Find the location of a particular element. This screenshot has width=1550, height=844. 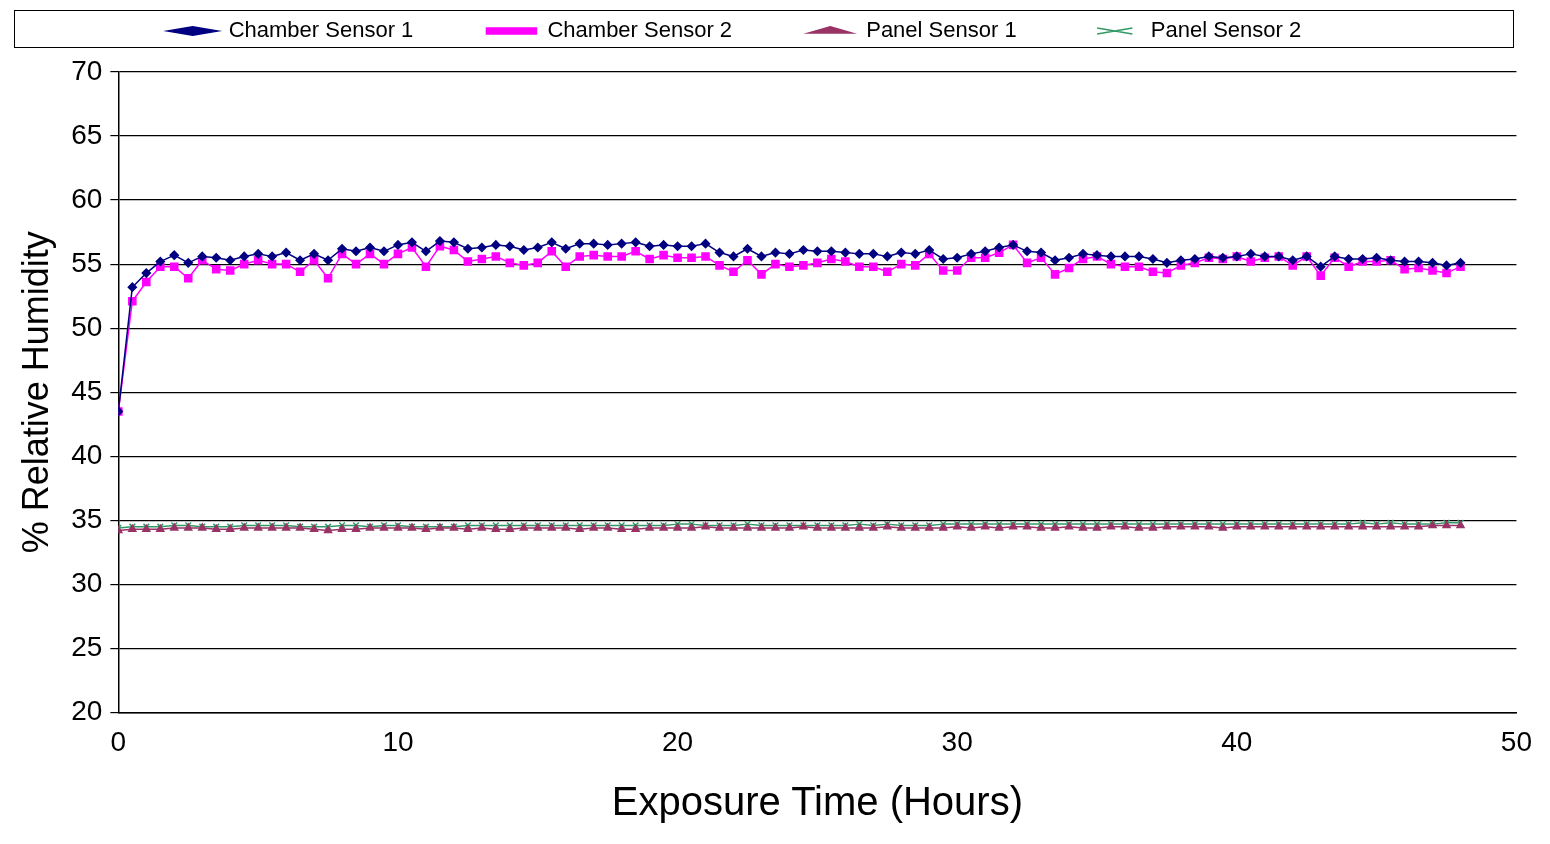

y-tick-label: 30 is located at coordinates (87, 583).